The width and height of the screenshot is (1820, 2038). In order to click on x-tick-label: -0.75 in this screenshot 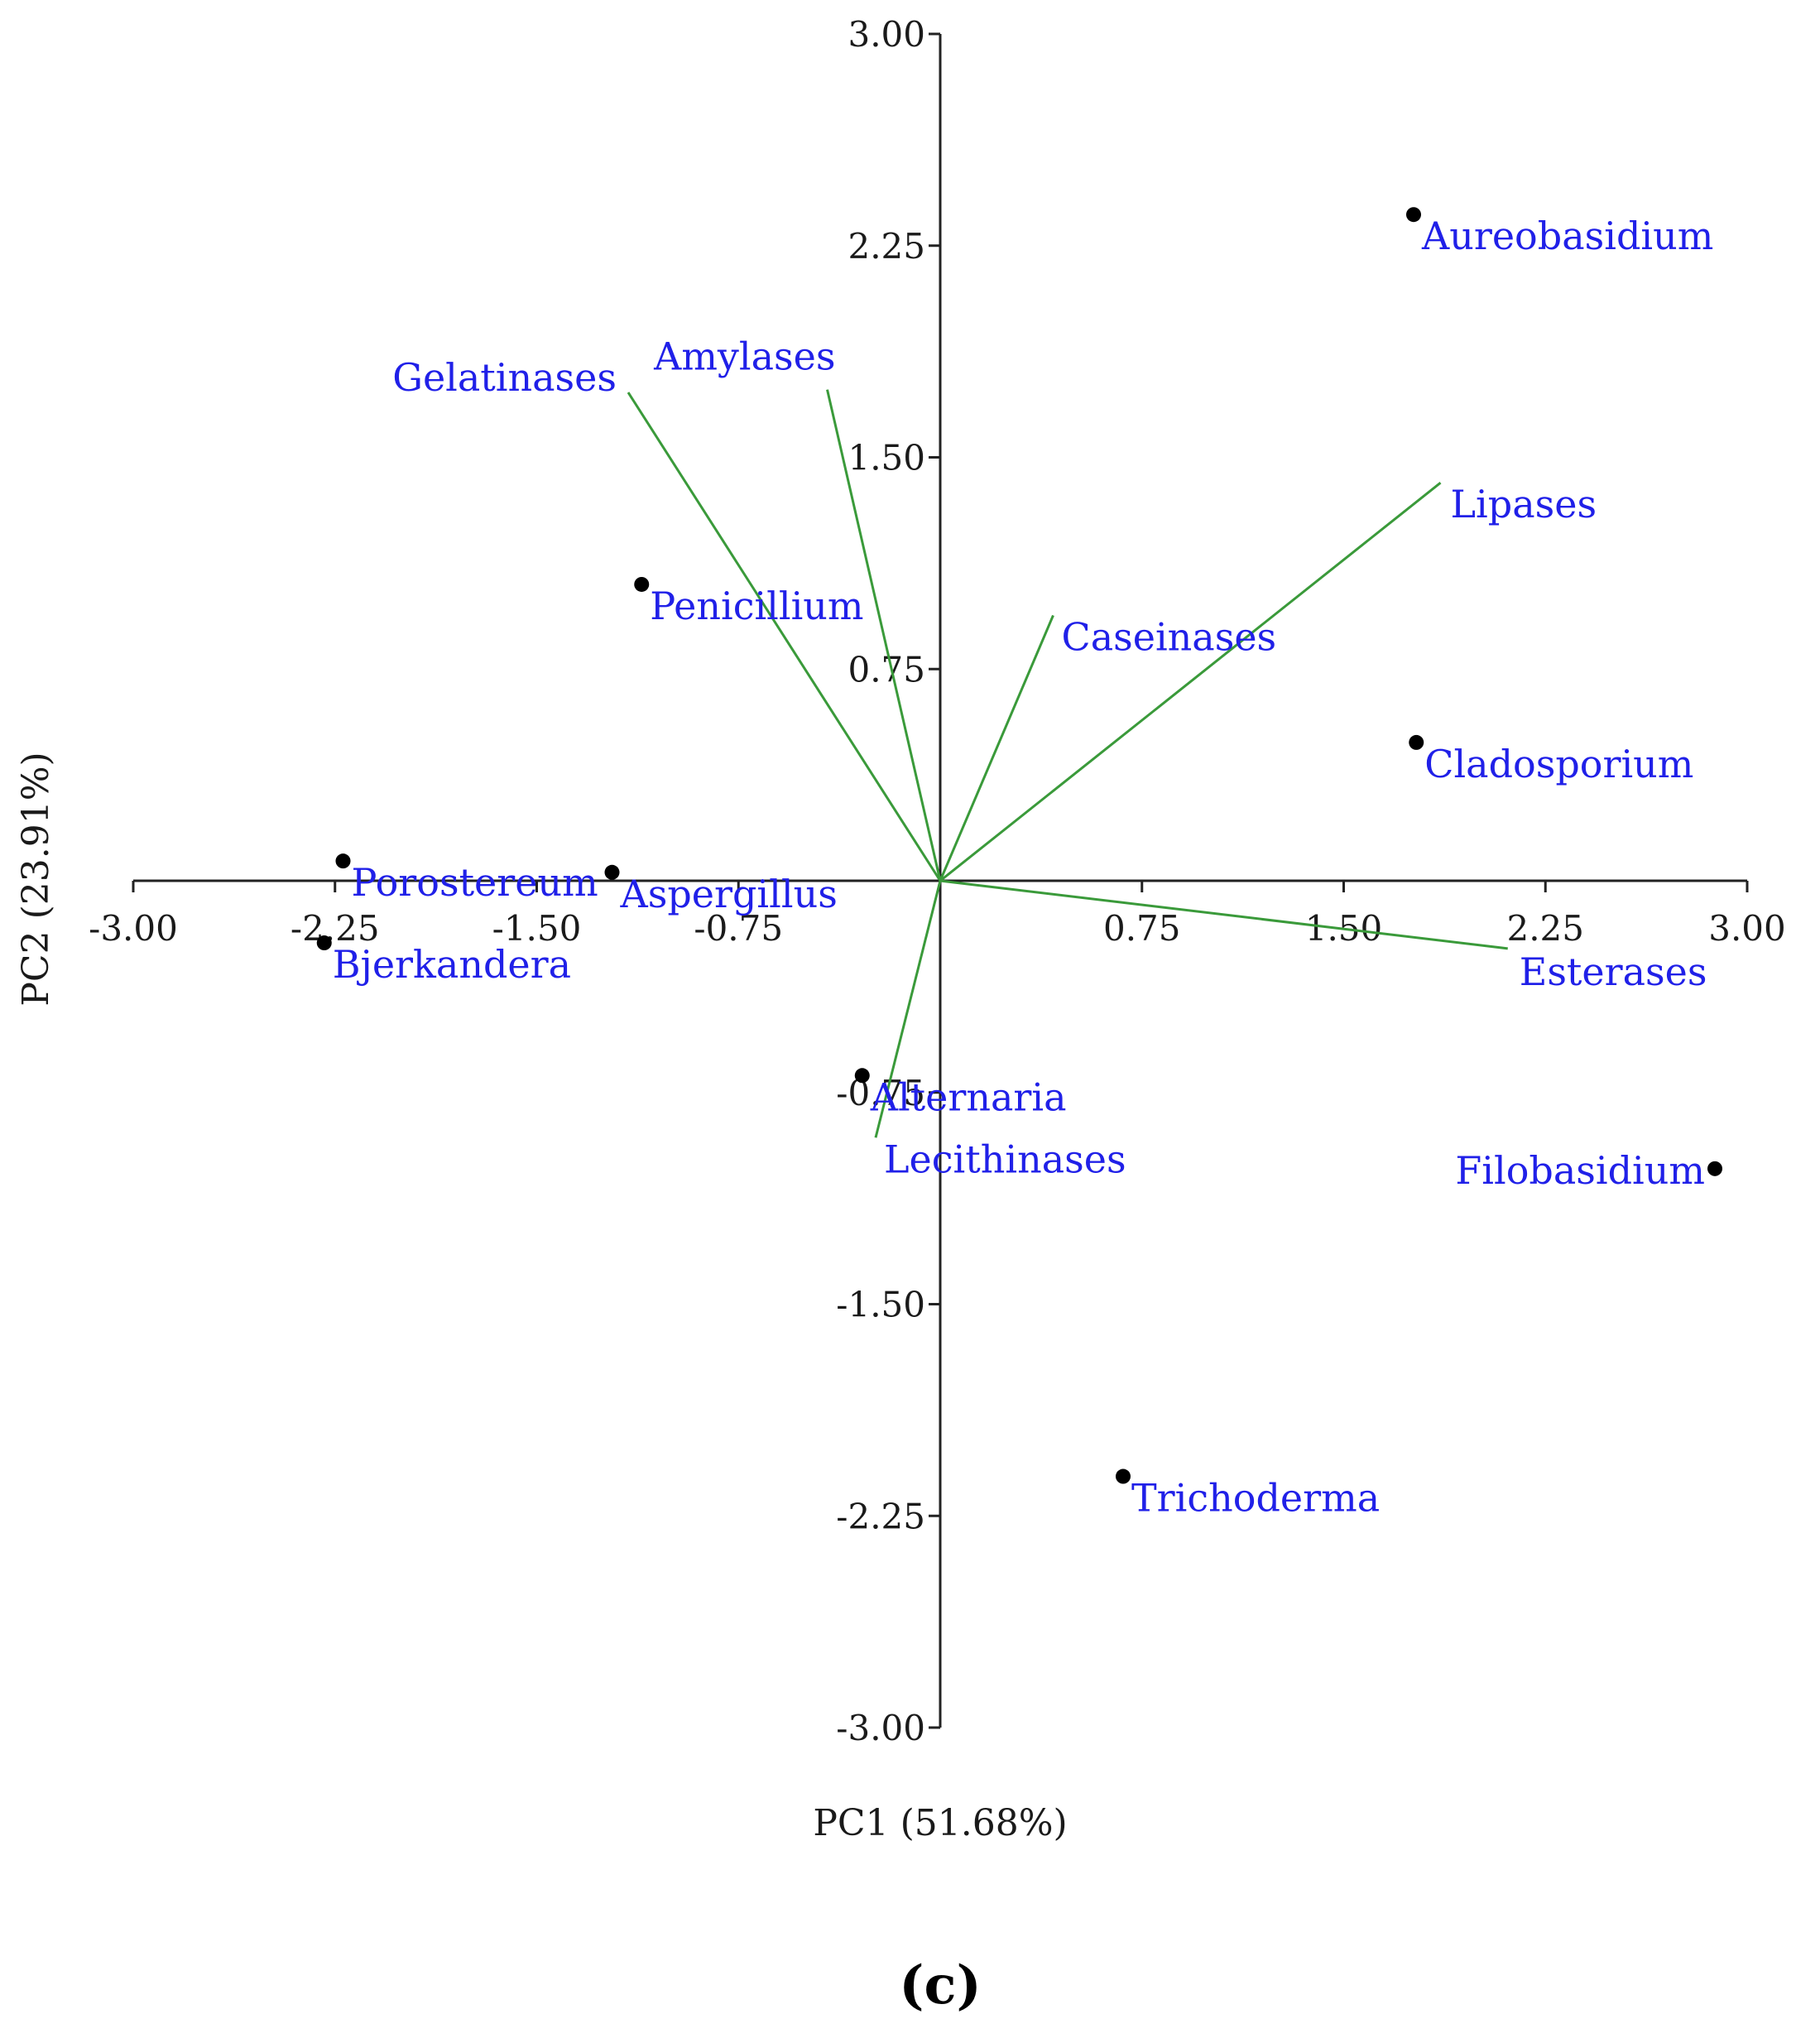, I will do `click(738, 929)`.